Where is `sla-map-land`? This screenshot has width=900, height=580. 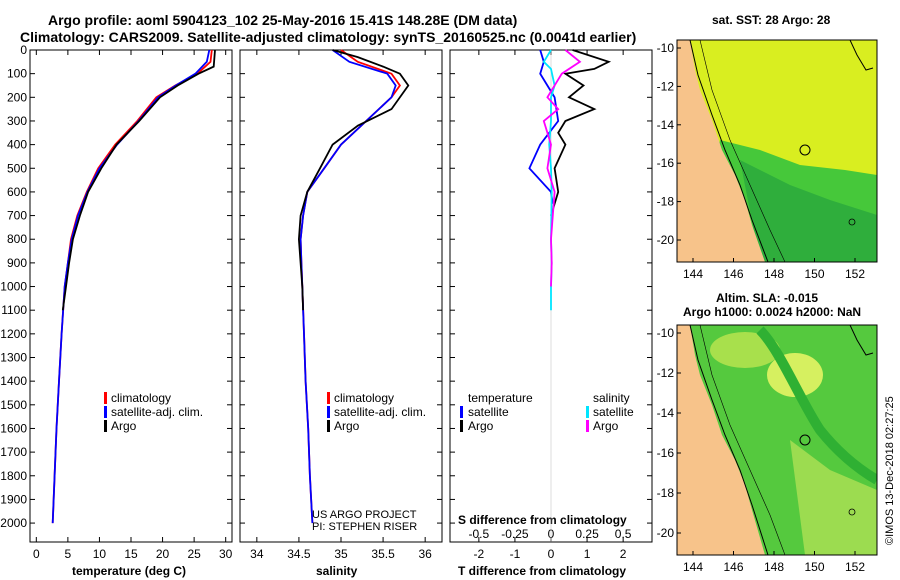
sla-map-land is located at coordinates (721, 440).